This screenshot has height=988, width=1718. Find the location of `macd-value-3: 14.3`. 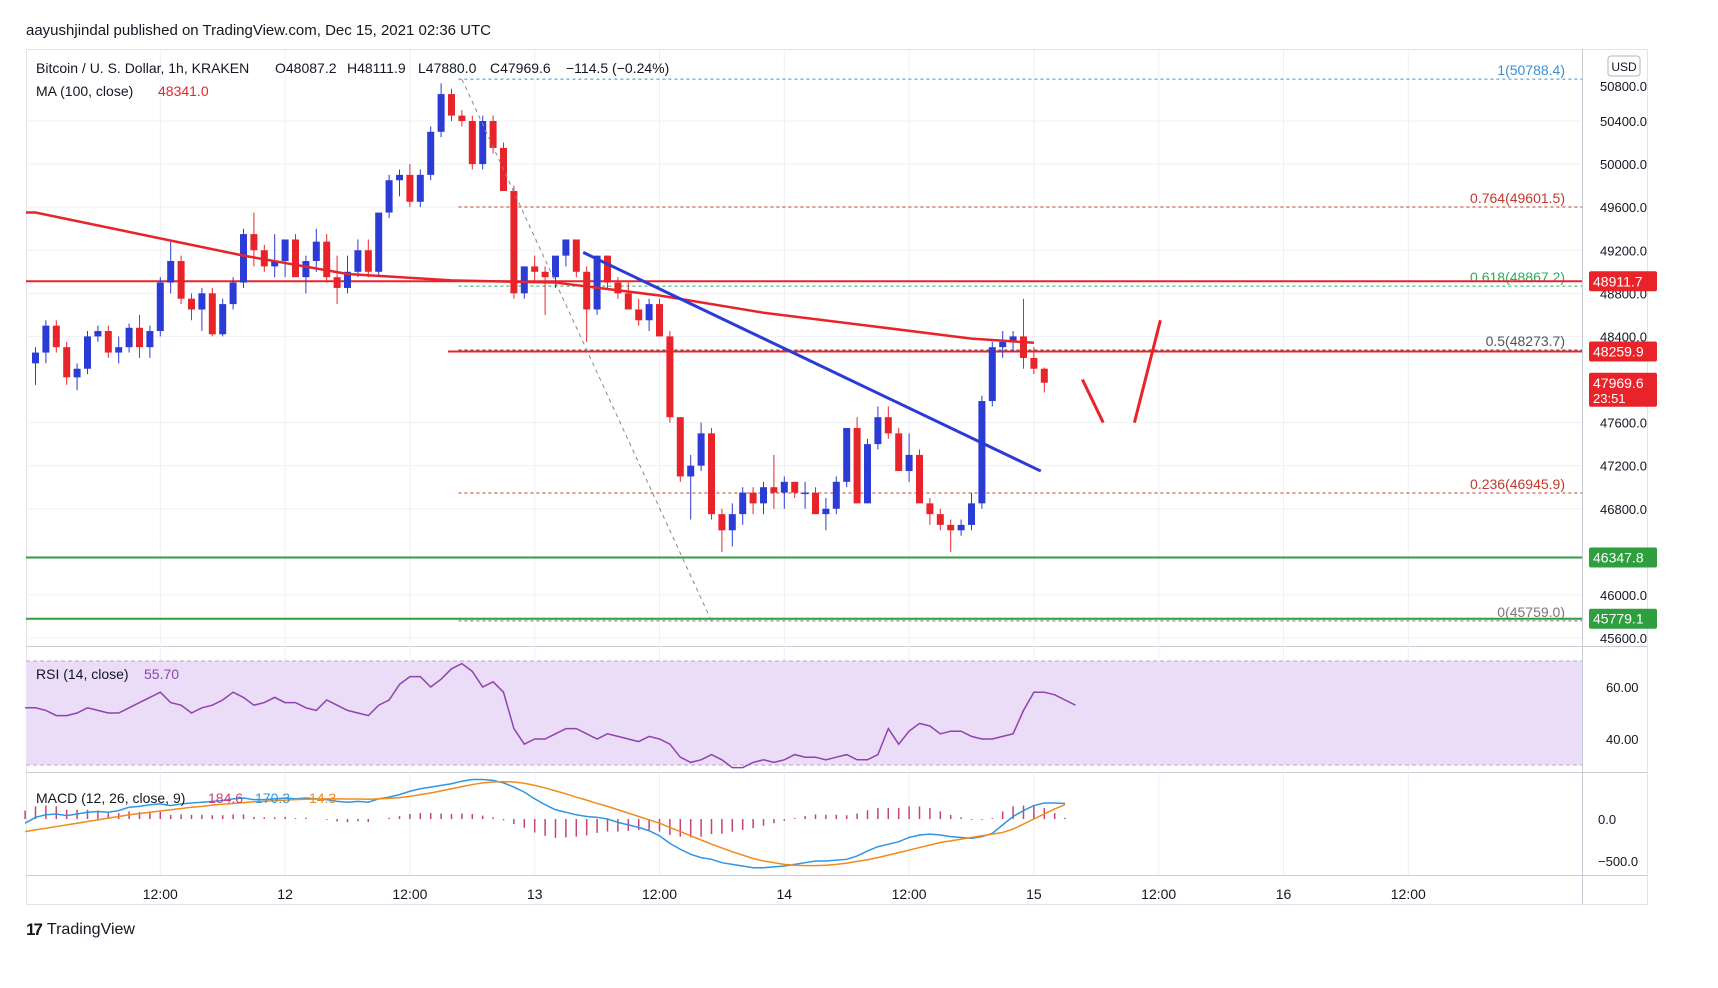

macd-value-3: 14.3 is located at coordinates (322, 798).